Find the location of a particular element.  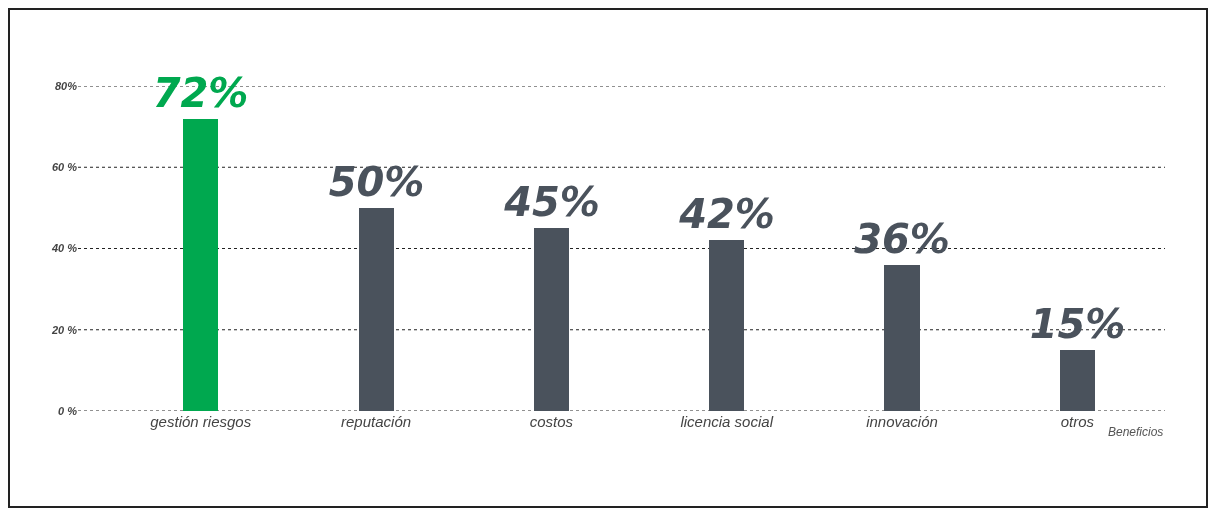

y-tick-label: 80% is located at coordinates (66, 85).